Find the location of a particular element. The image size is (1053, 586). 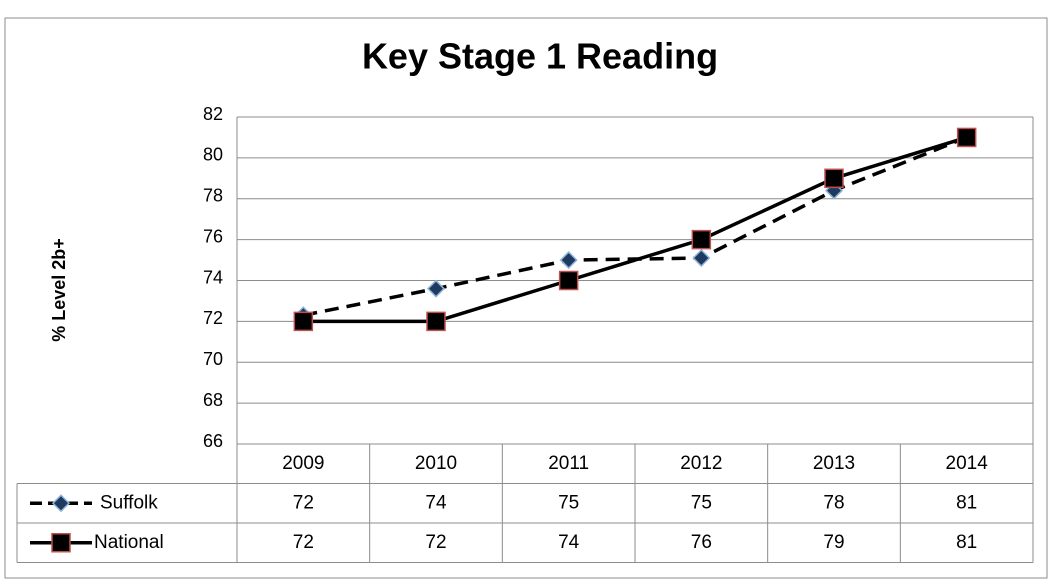

y-axis-label: % Level 2b+ is located at coordinates (59, 290).